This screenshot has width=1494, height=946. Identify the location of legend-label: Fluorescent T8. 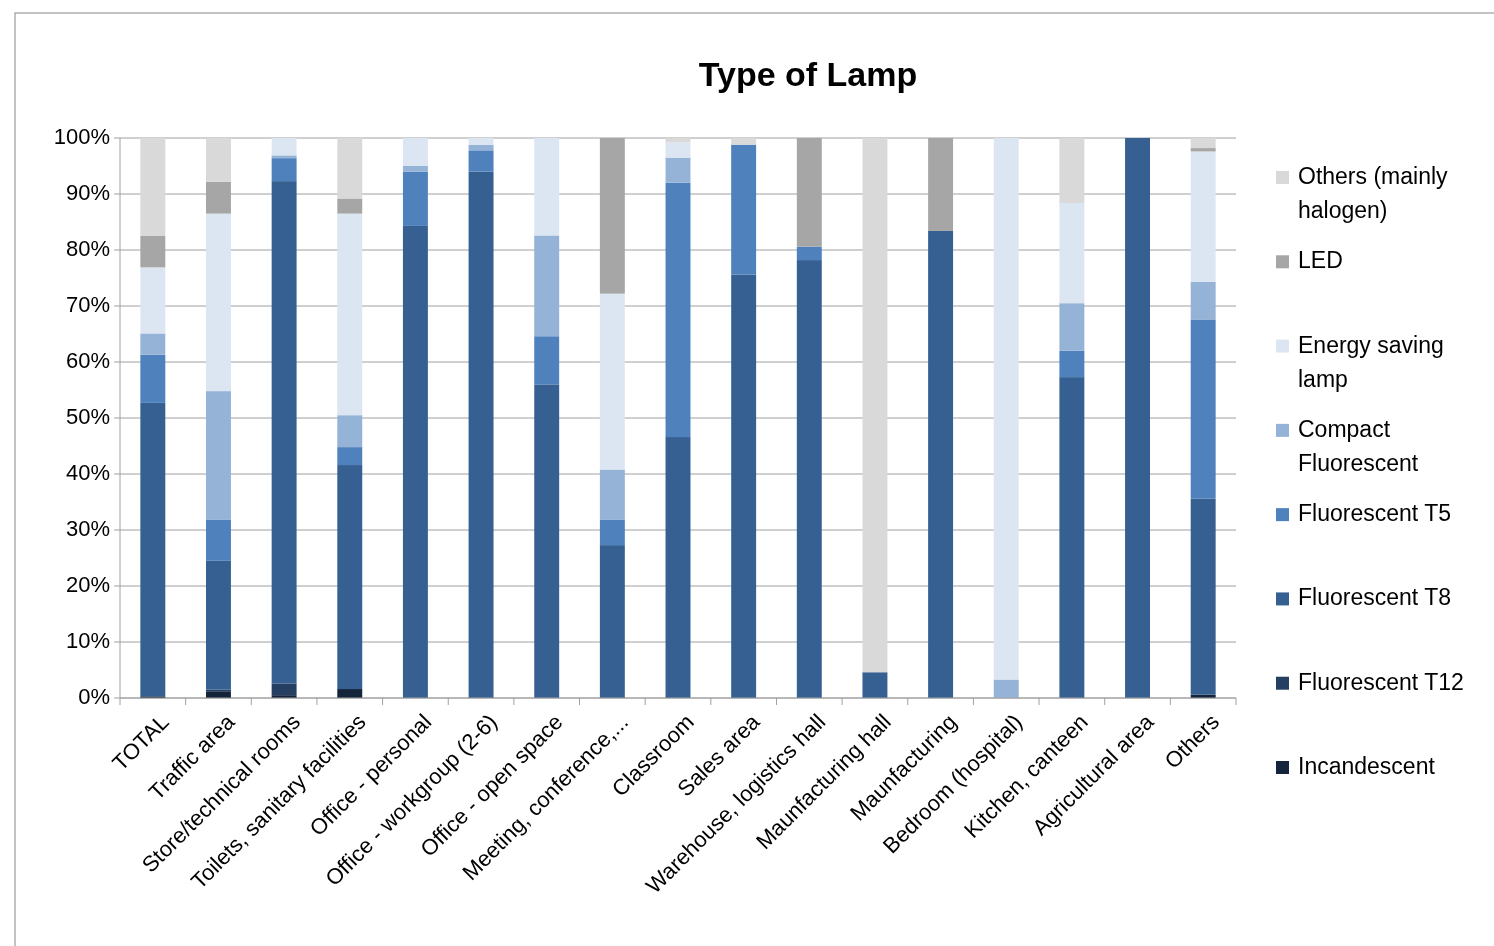
(1374, 597).